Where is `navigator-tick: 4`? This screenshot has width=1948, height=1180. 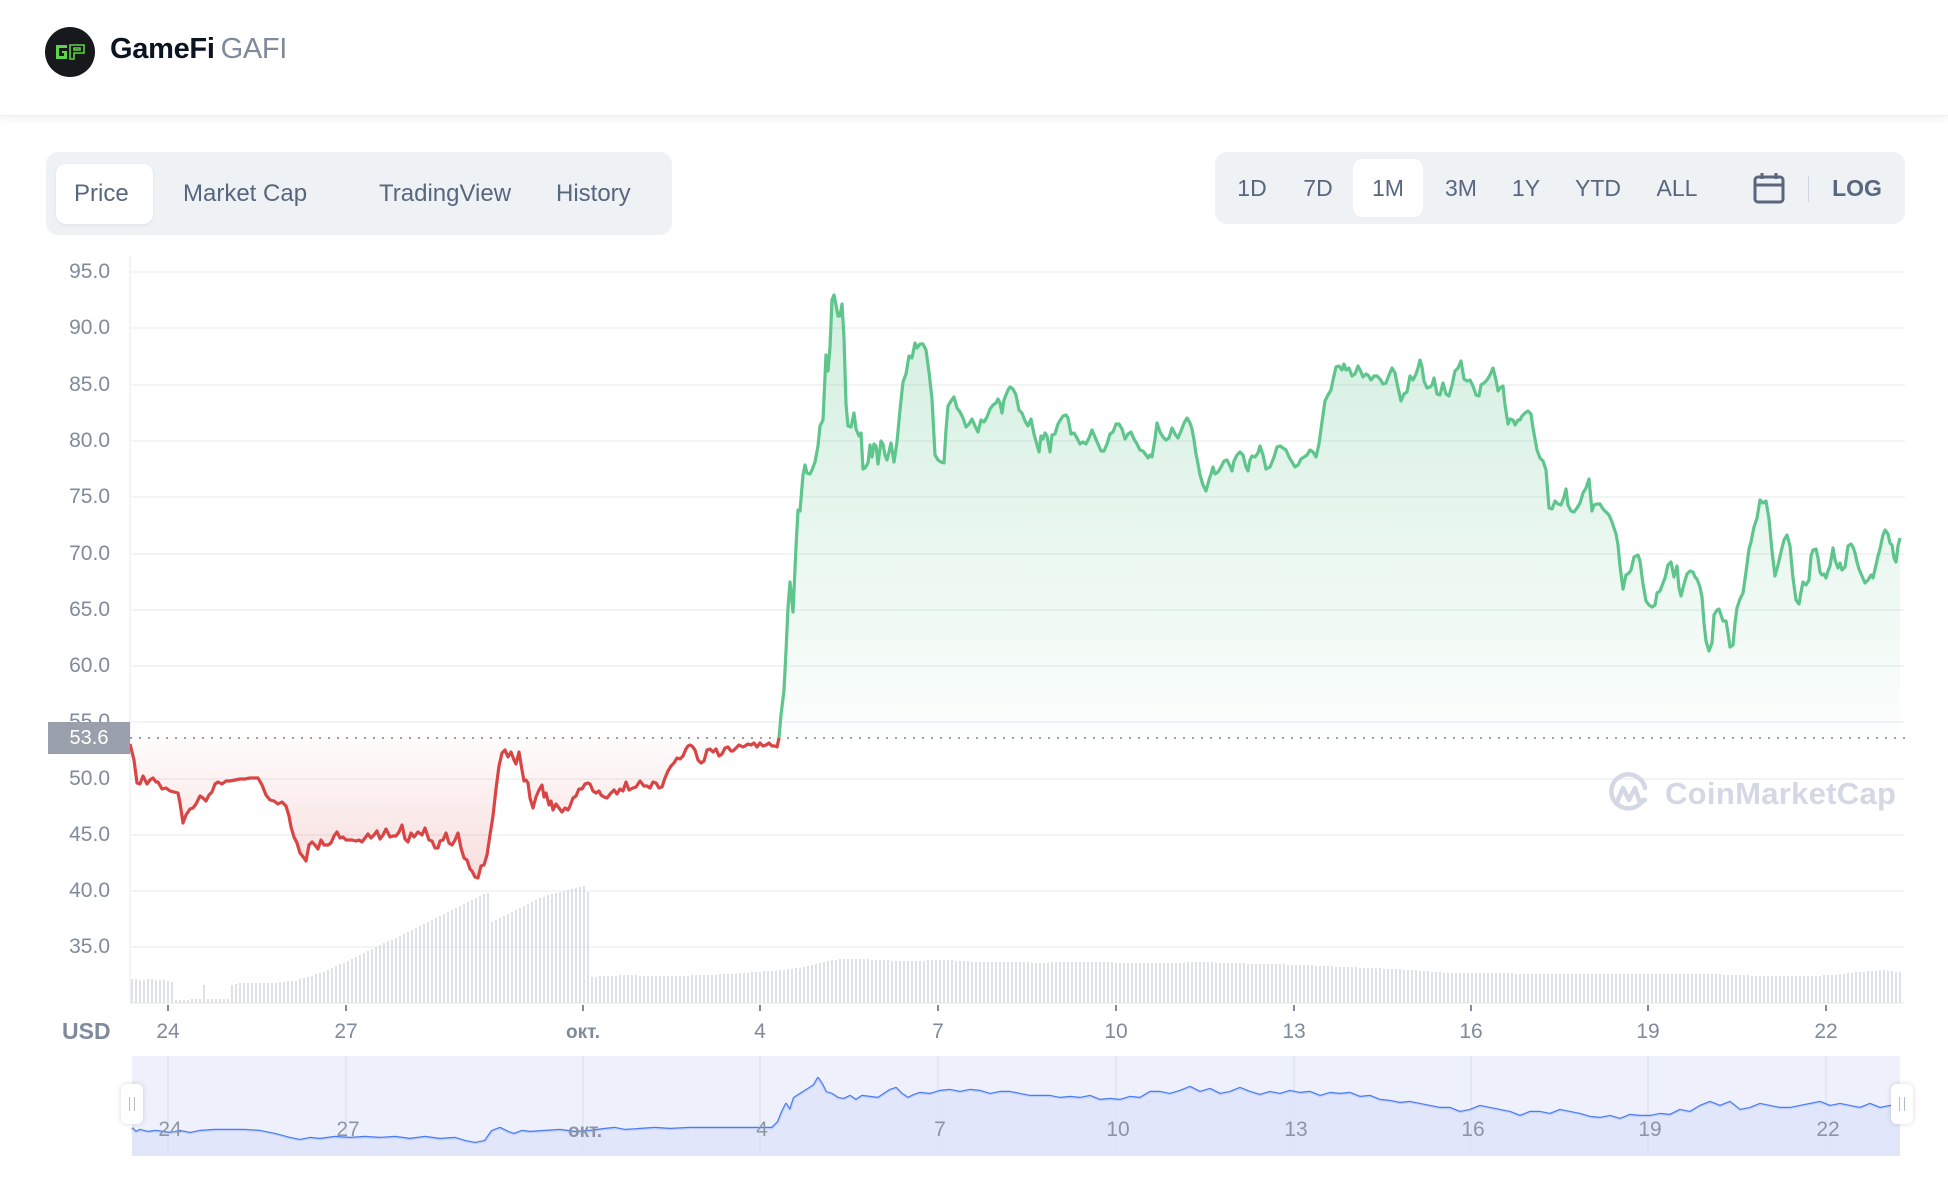
navigator-tick: 4 is located at coordinates (762, 1129).